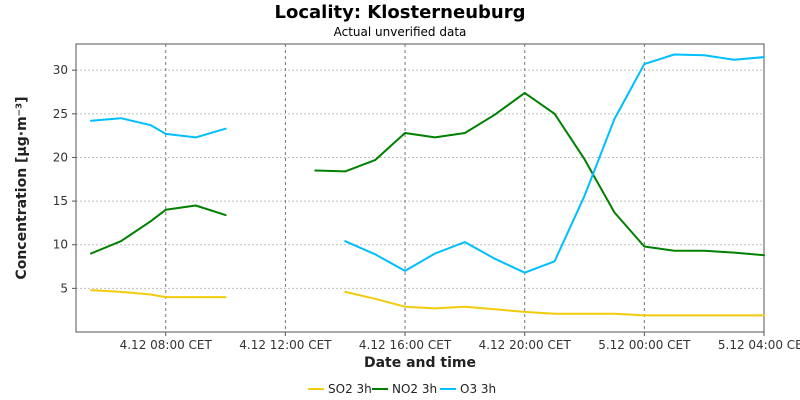  What do you see at coordinates (285, 345) in the screenshot?
I see `x-tick-label: 4.12 12:00 CET` at bounding box center [285, 345].